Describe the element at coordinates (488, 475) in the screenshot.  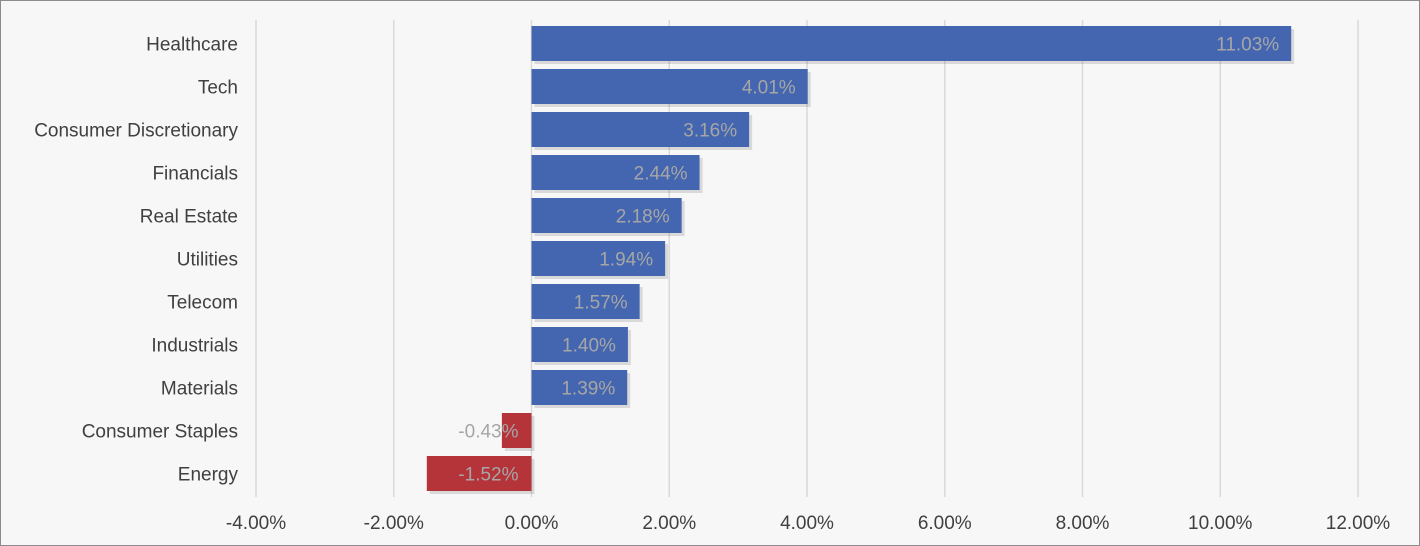
I see `data-label: -1.52%` at that location.